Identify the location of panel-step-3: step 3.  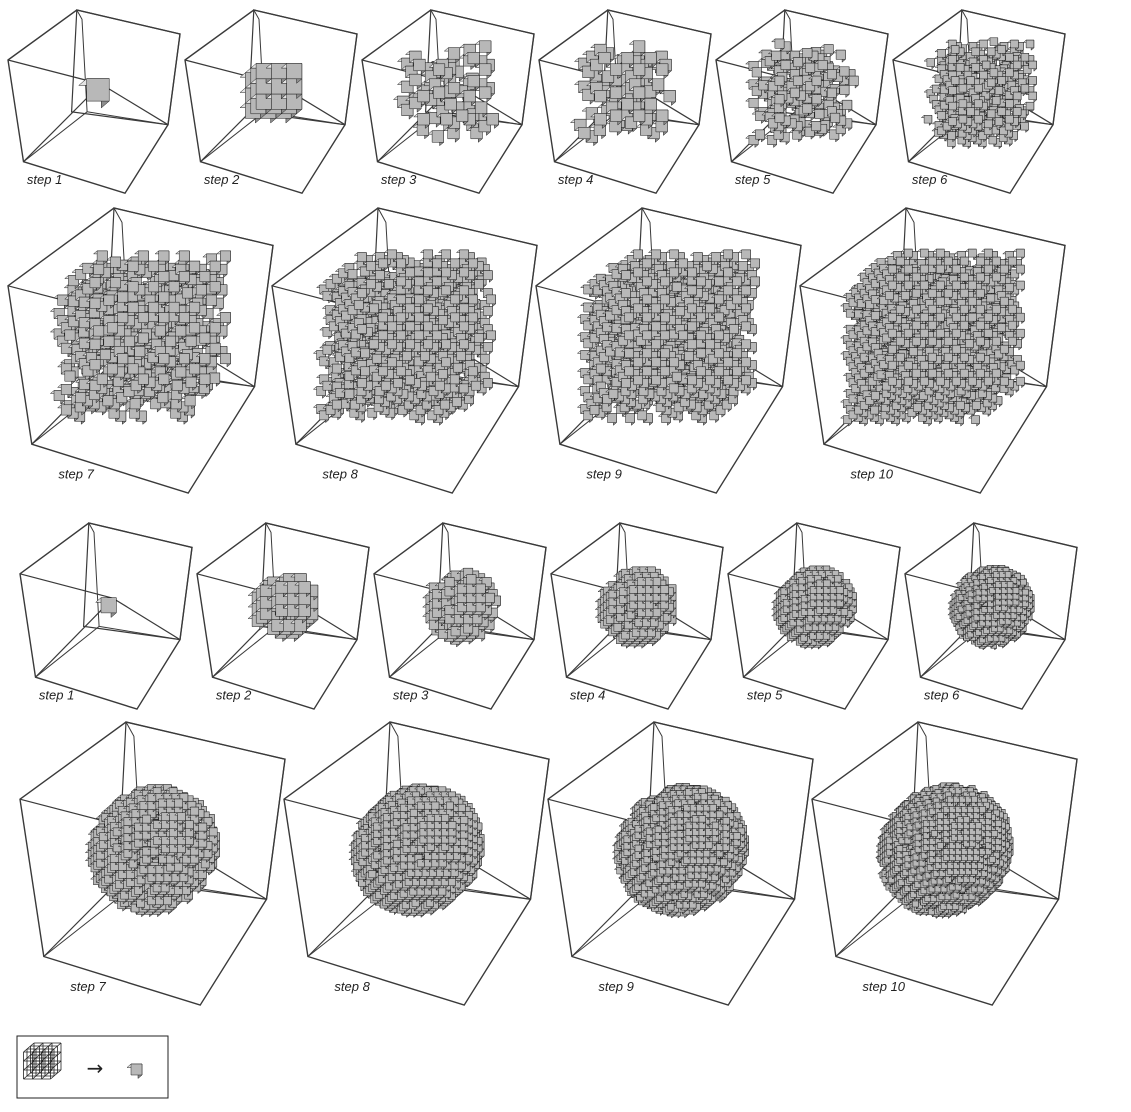
(448, 101).